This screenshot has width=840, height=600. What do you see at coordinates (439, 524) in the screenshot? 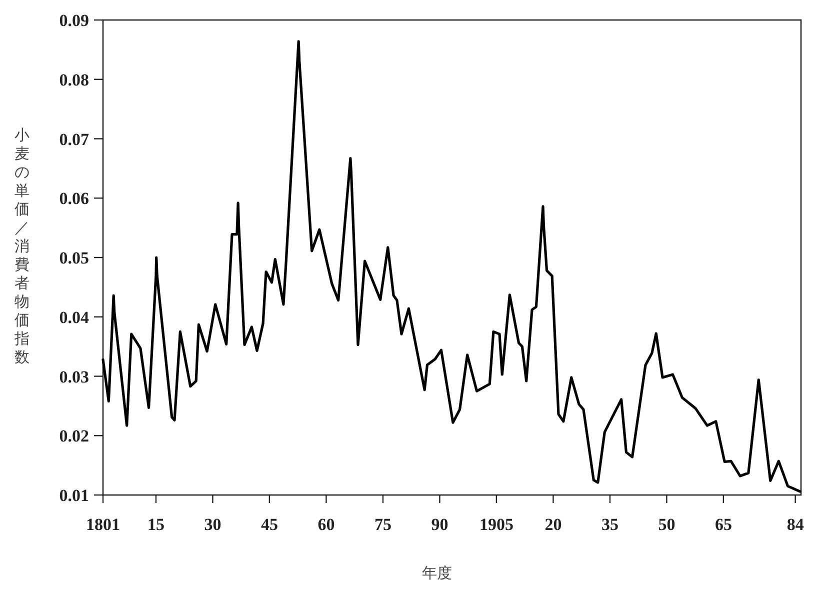
I see `x-tick-label: 90` at bounding box center [439, 524].